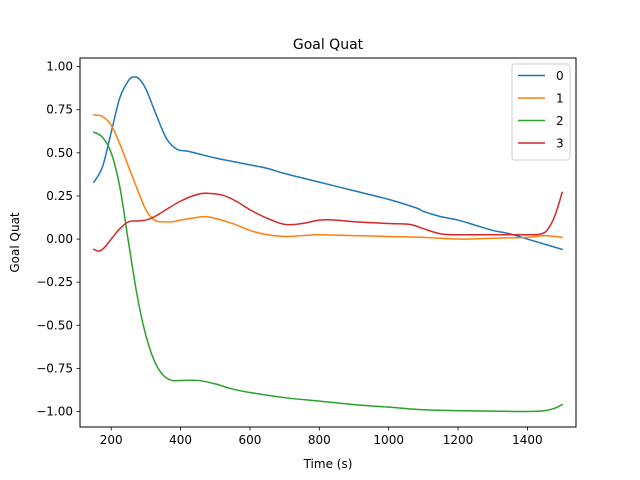  What do you see at coordinates (560, 99) in the screenshot?
I see `legend-label-1: 1` at bounding box center [560, 99].